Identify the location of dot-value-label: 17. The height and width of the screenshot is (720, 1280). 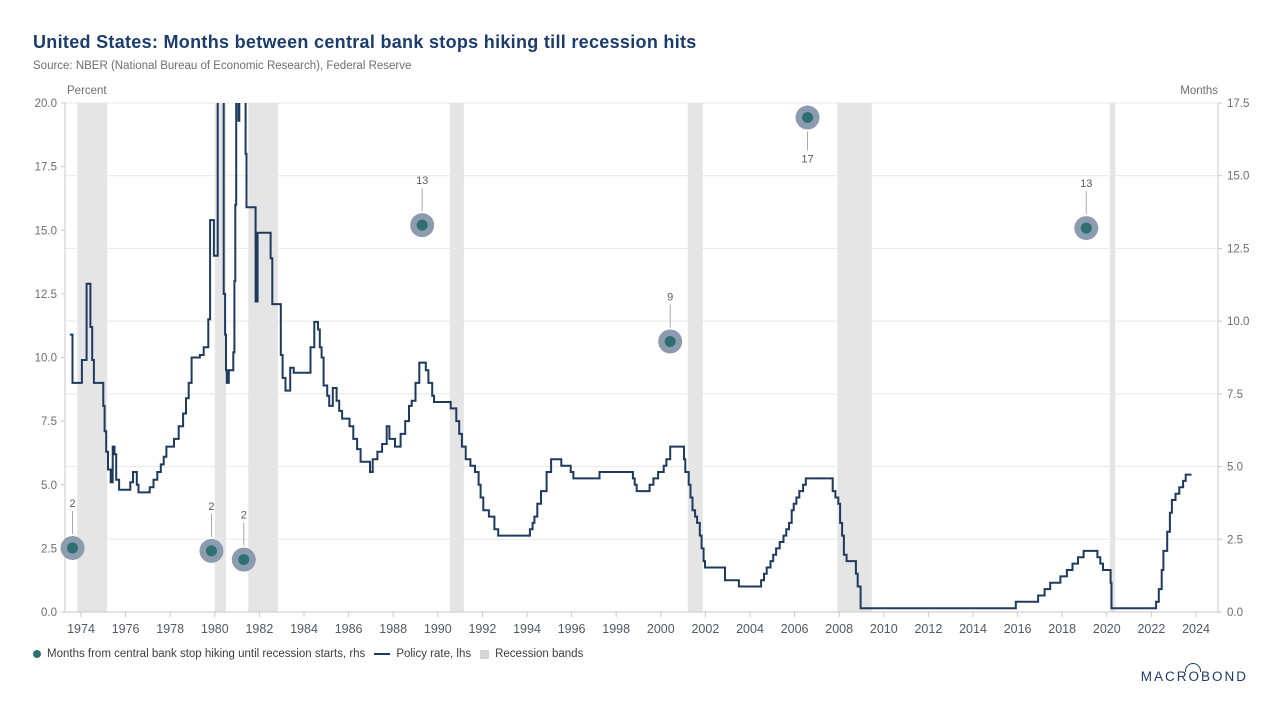
(807, 160).